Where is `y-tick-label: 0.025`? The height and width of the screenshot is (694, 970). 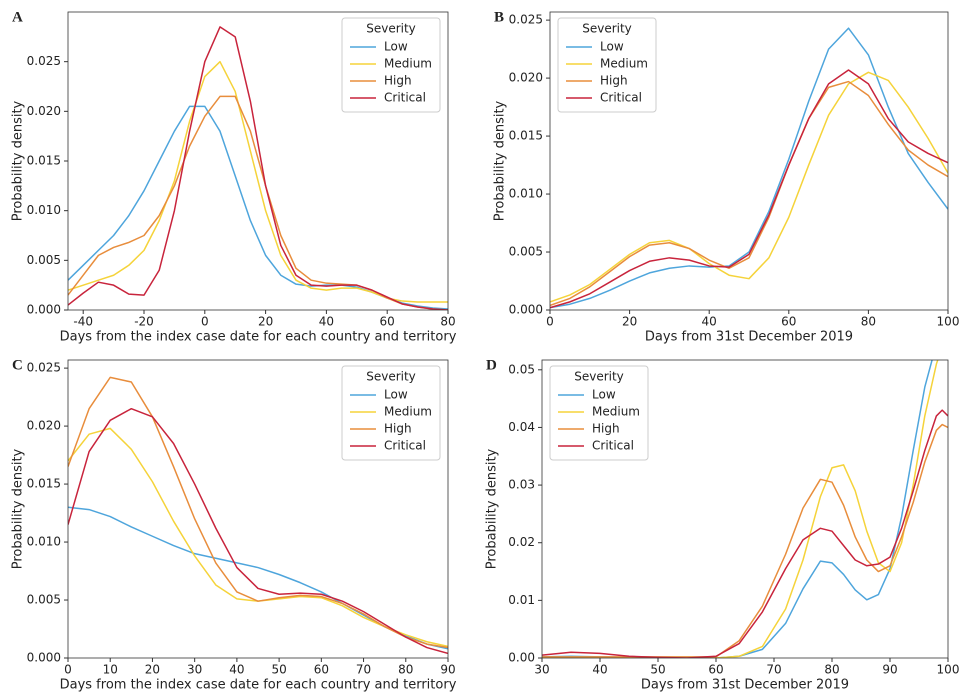
y-tick-label: 0.025 is located at coordinates (44, 61).